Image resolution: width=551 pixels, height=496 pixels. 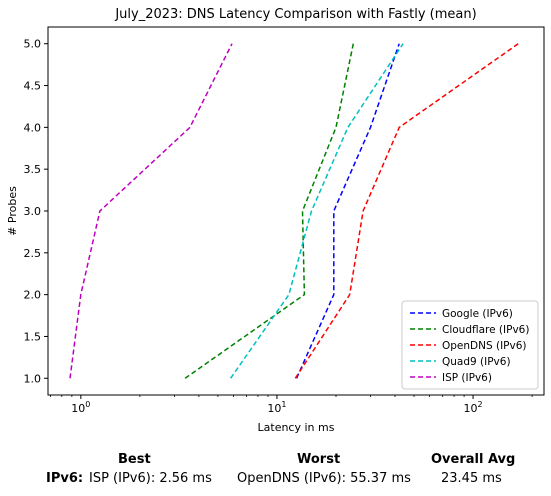 I want to click on y-tick-label-5: 3.5, so click(x=33, y=169).